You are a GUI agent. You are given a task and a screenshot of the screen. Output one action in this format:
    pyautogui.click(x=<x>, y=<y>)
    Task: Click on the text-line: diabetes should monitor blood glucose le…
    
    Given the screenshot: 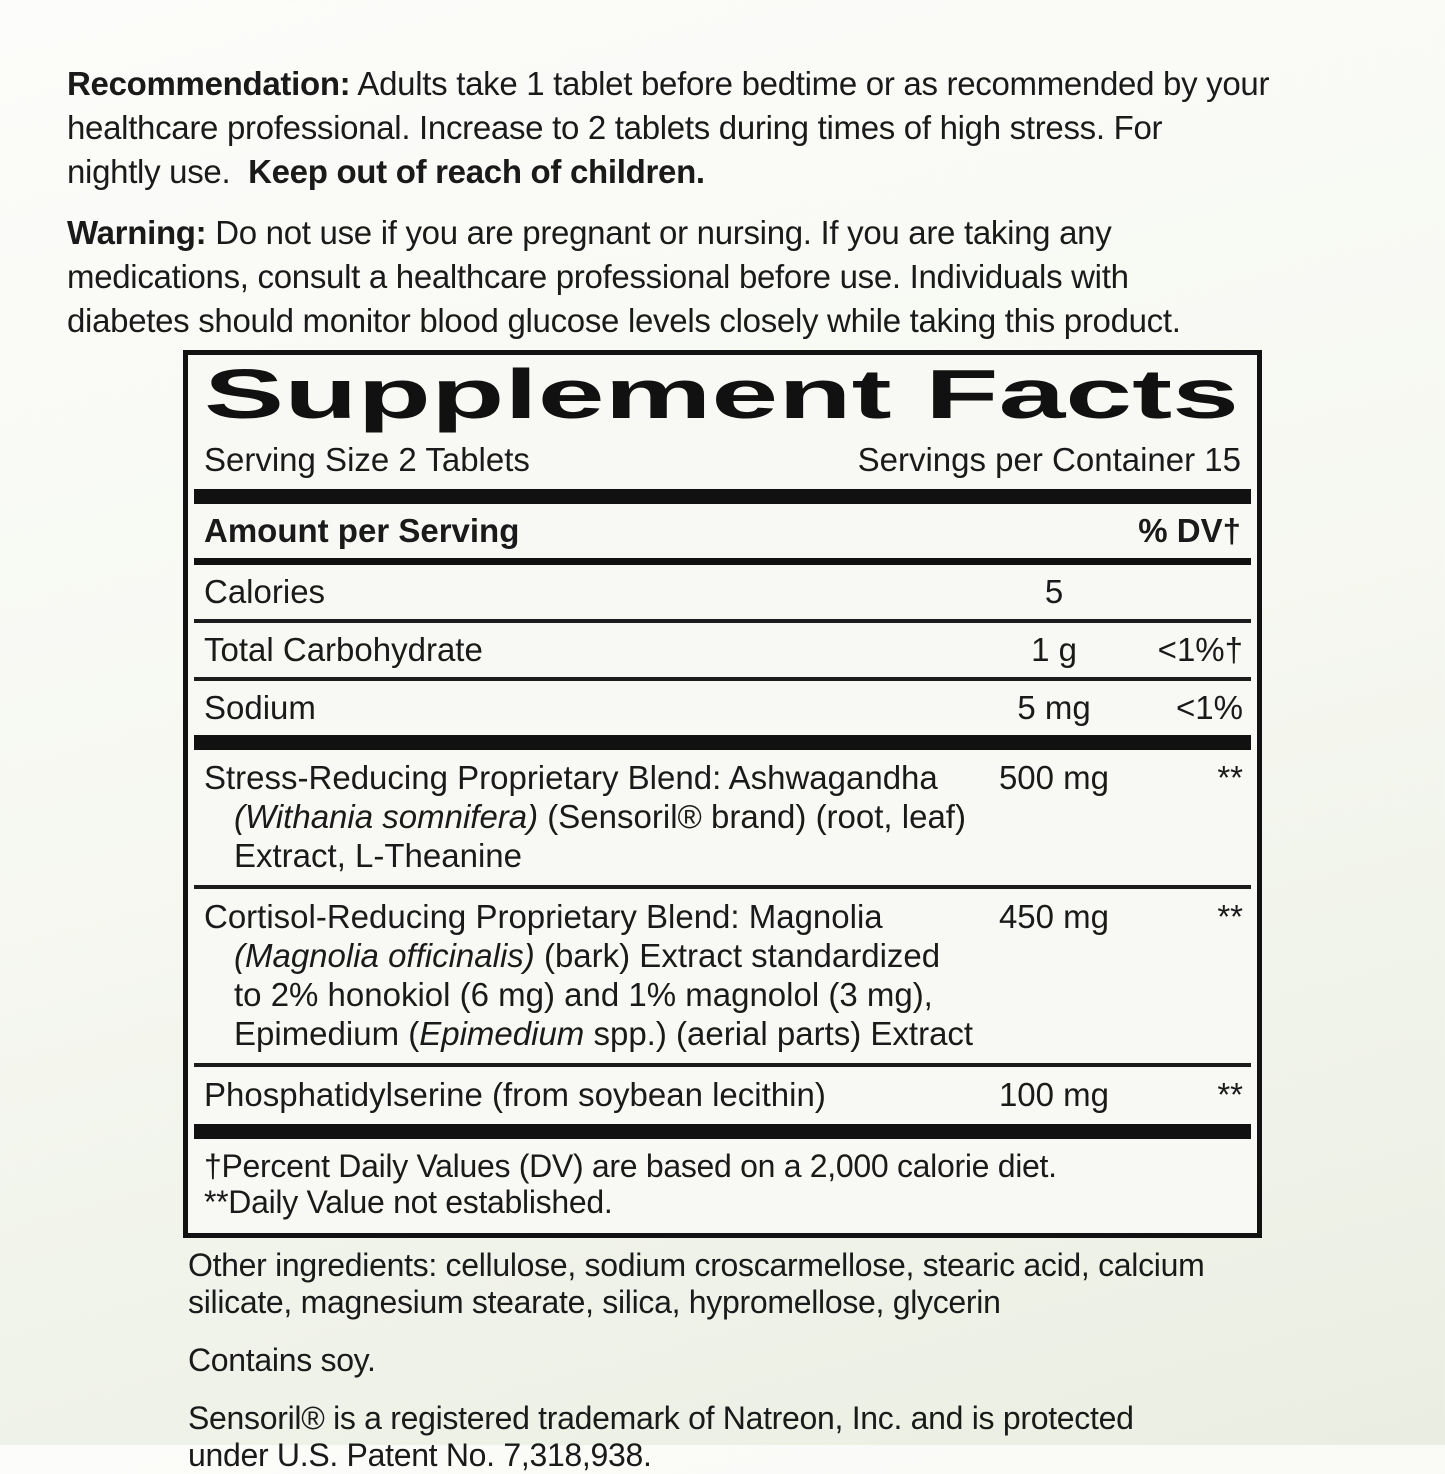 What is the action you would take?
    pyautogui.click(x=624, y=320)
    